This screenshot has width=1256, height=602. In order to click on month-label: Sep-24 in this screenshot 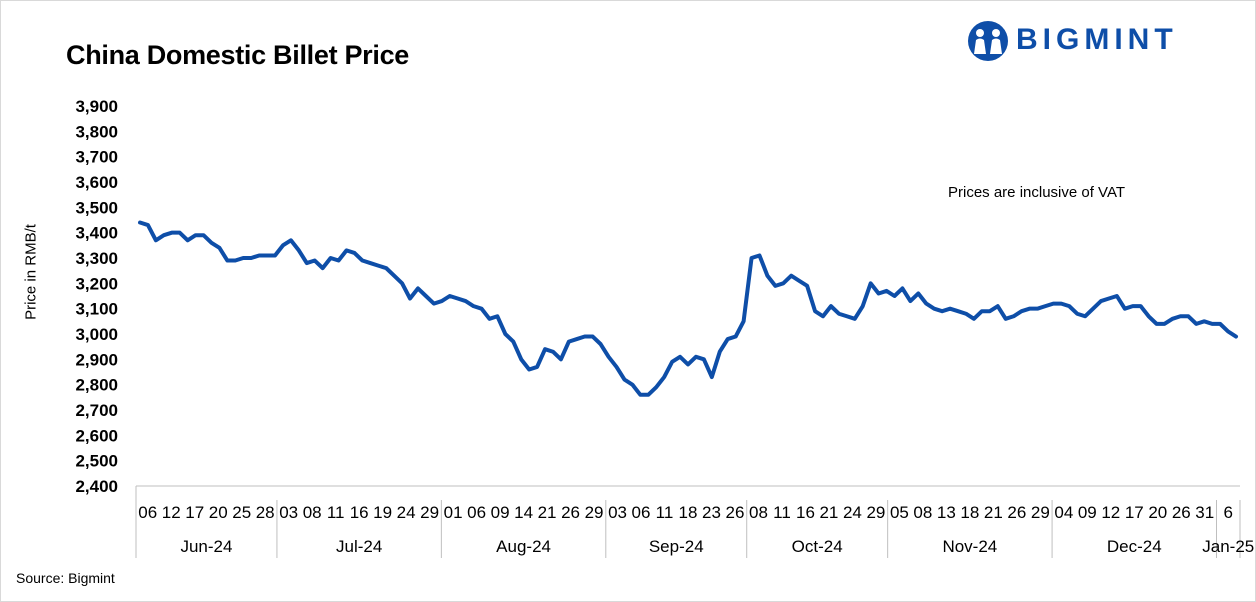, I will do `click(676, 546)`.